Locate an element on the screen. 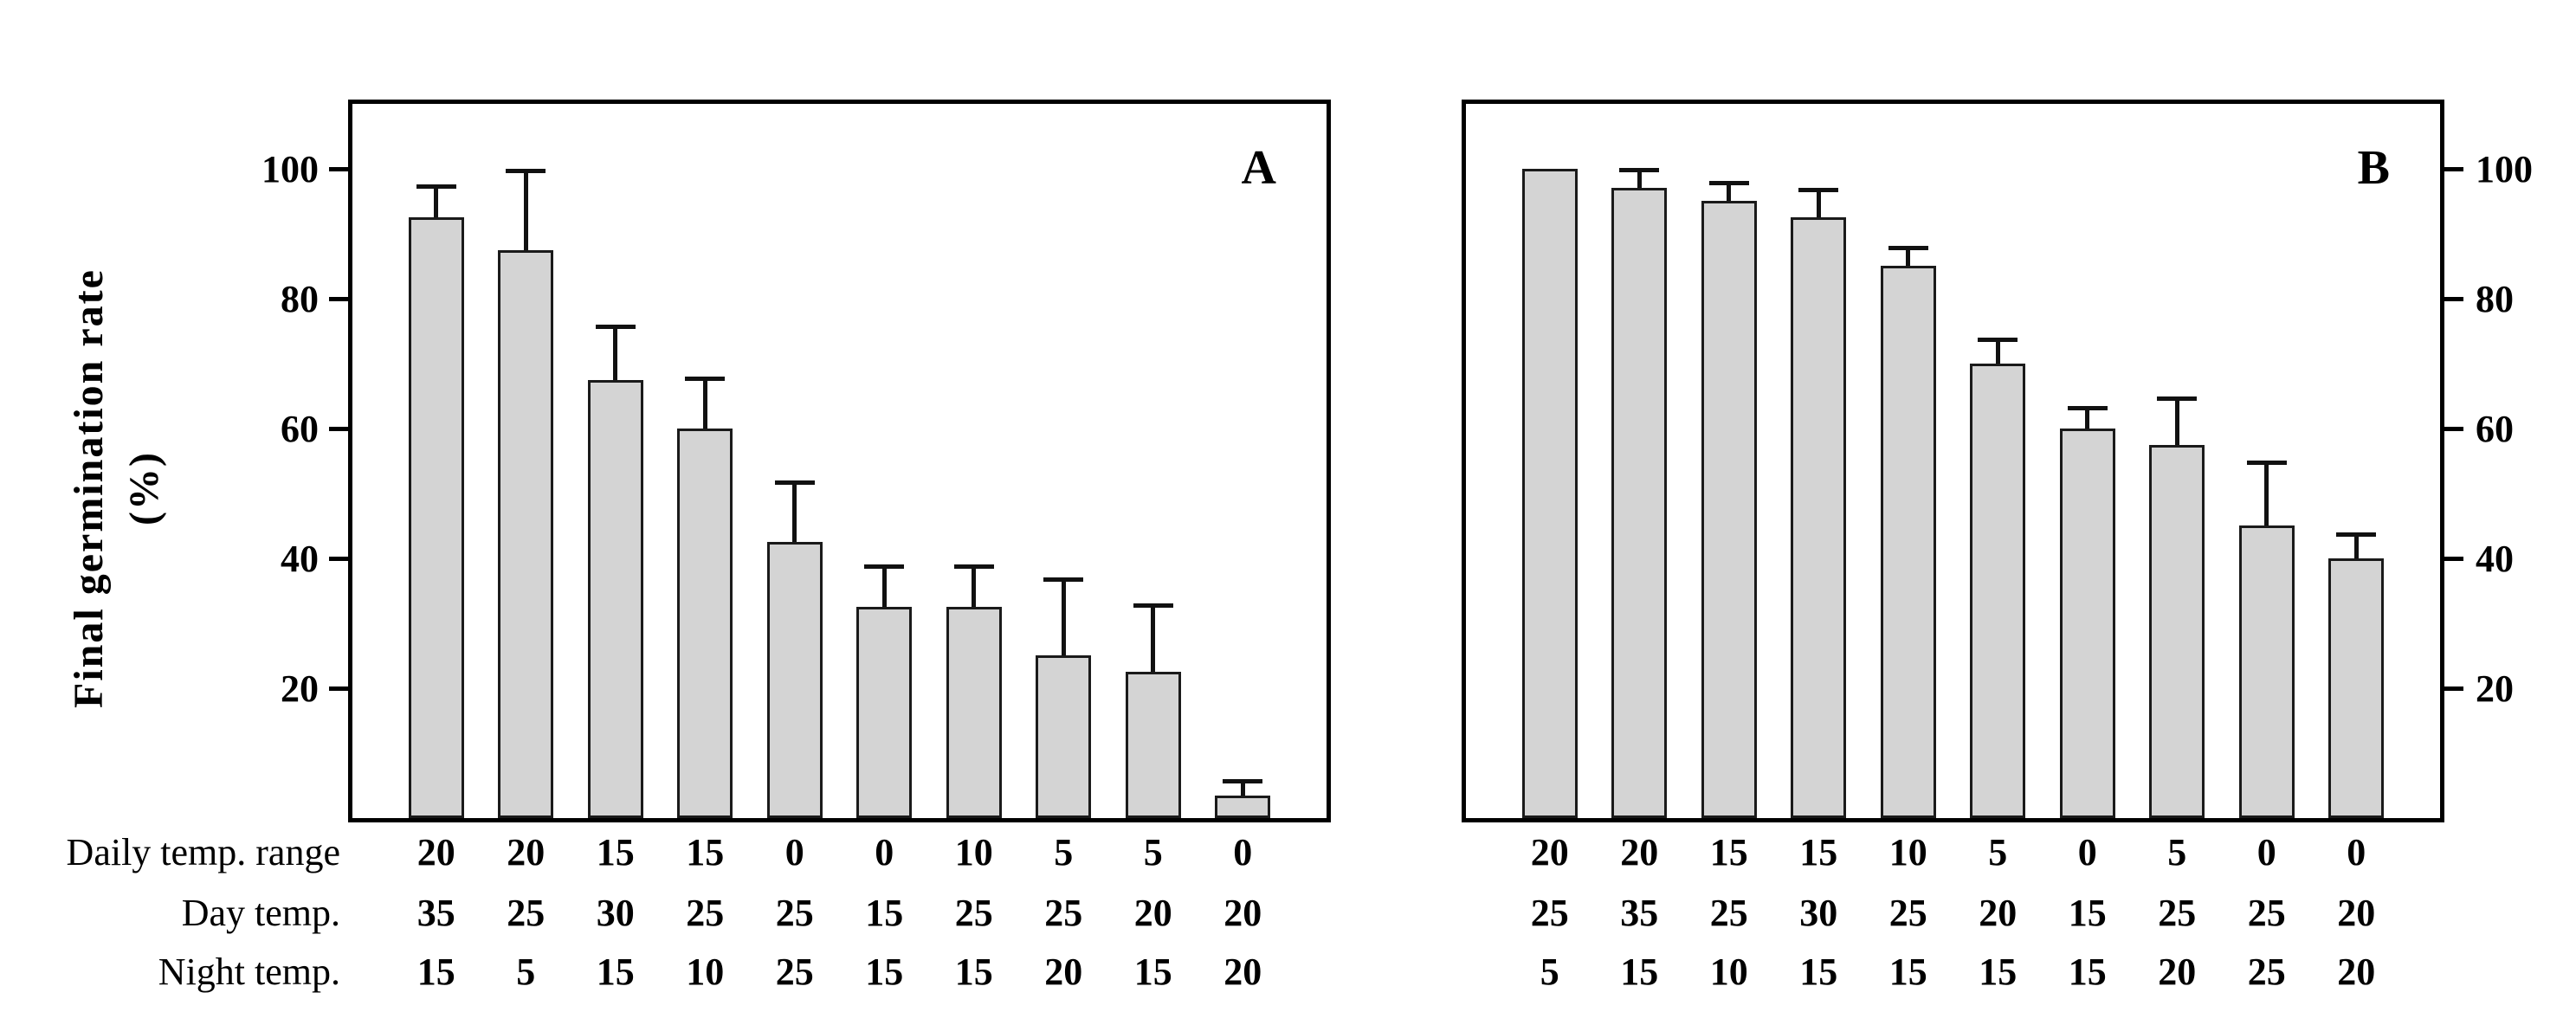 The width and height of the screenshot is (2576, 1012). y-axis-left: 20 40 60 80 100 is located at coordinates (174, 460).